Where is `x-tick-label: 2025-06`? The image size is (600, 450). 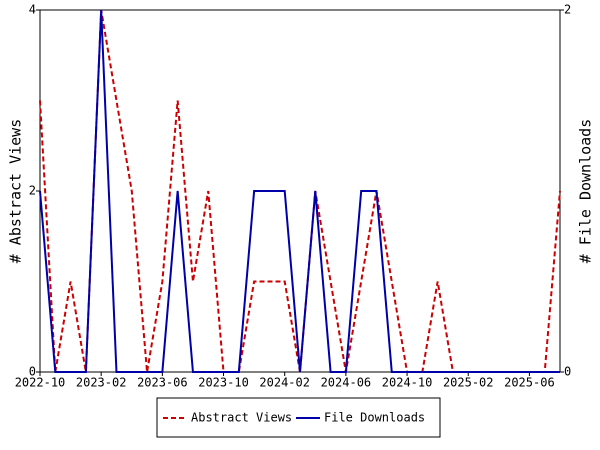 x-tick-label: 2025-06 is located at coordinates (529, 383).